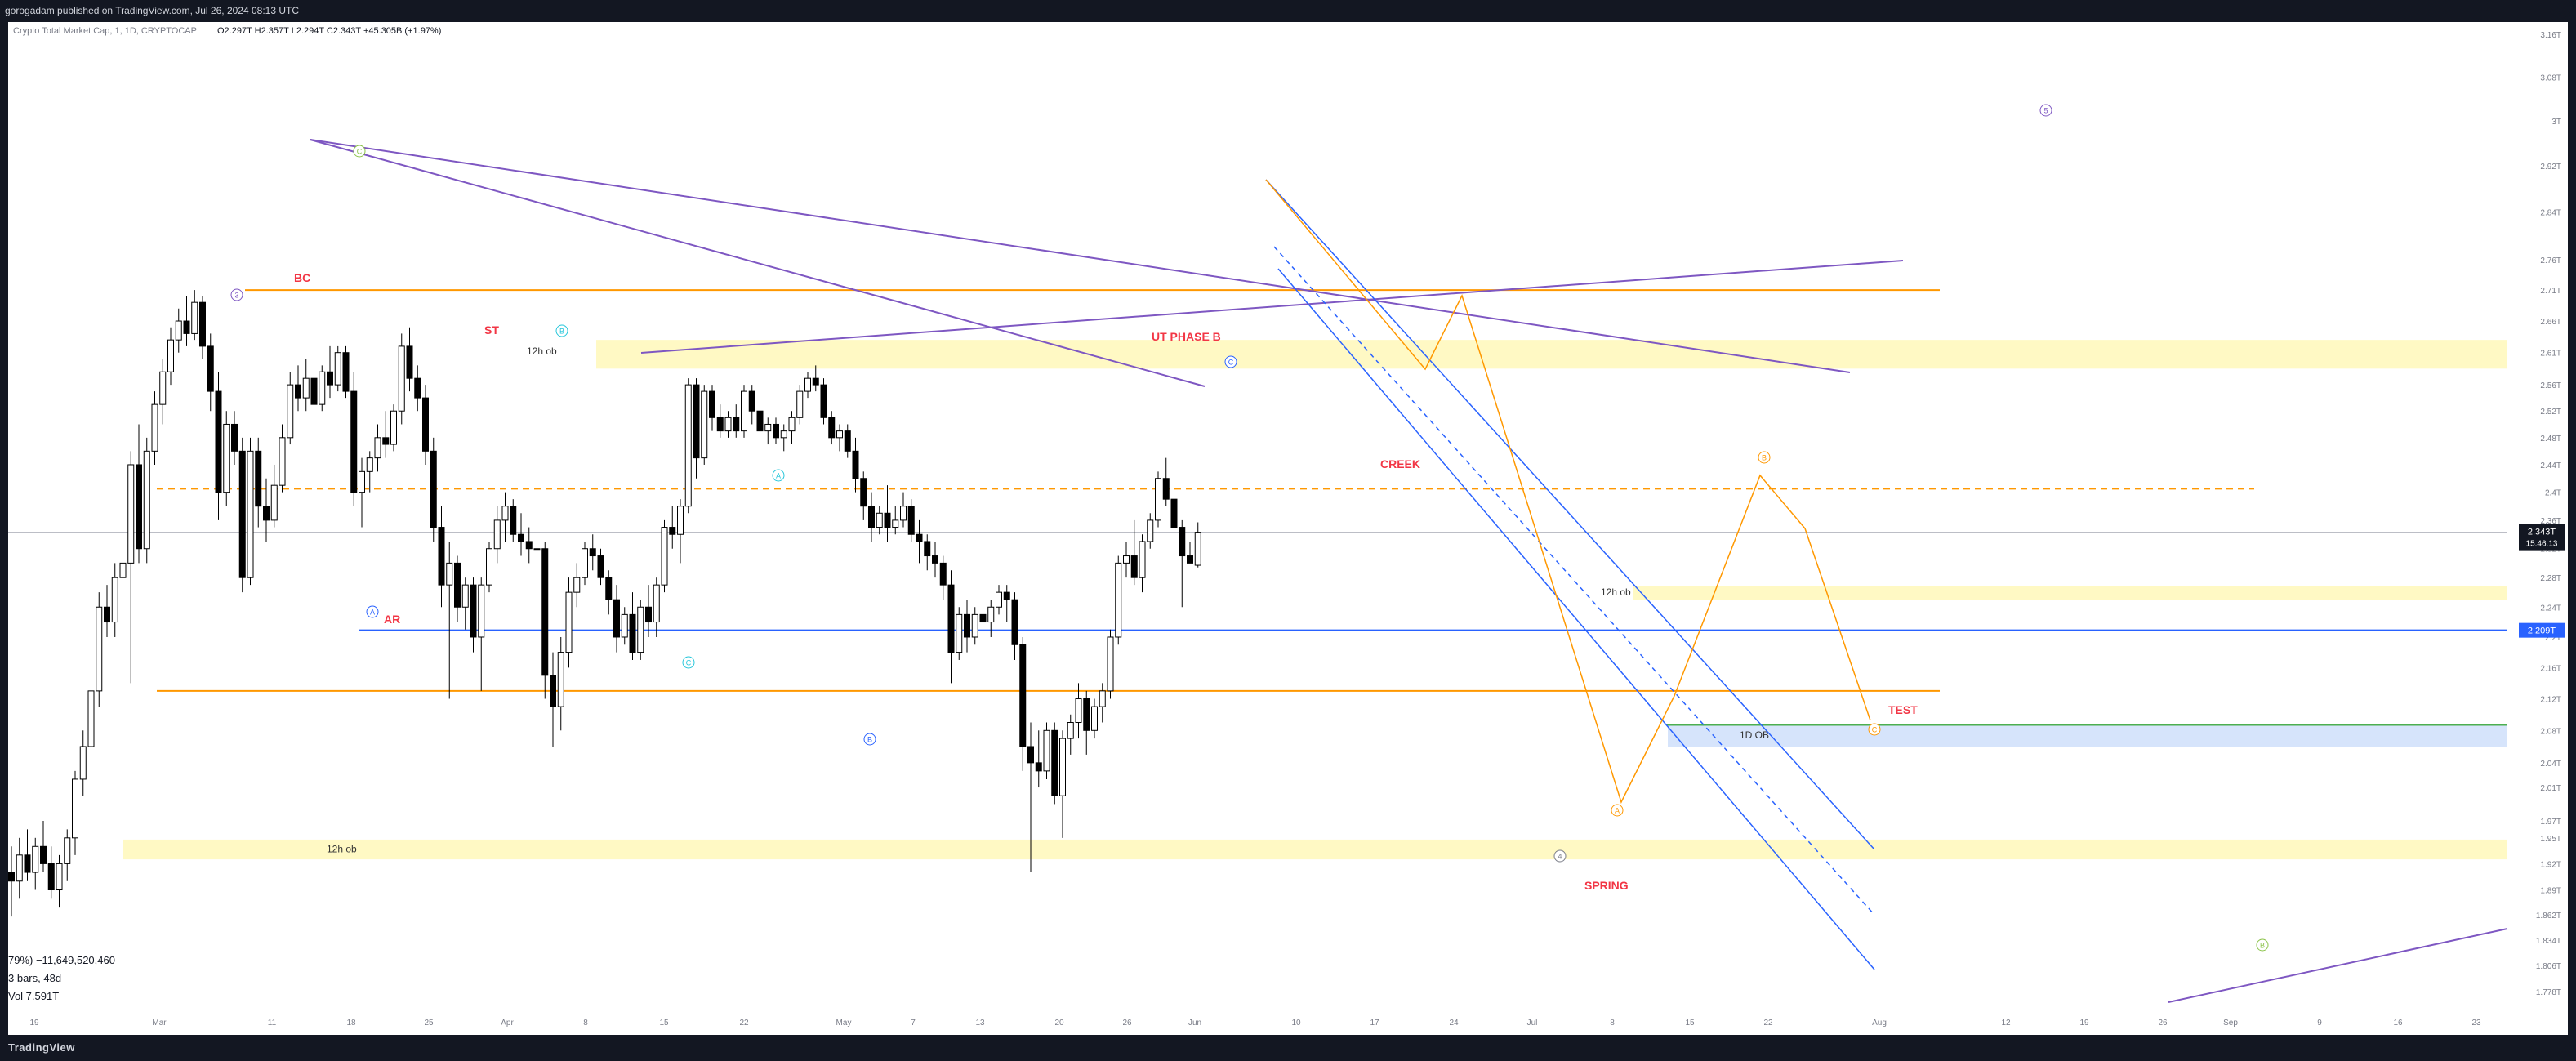 The height and width of the screenshot is (1061, 2576). What do you see at coordinates (2550, 291) in the screenshot?
I see `price-tick-label: 2.71T` at bounding box center [2550, 291].